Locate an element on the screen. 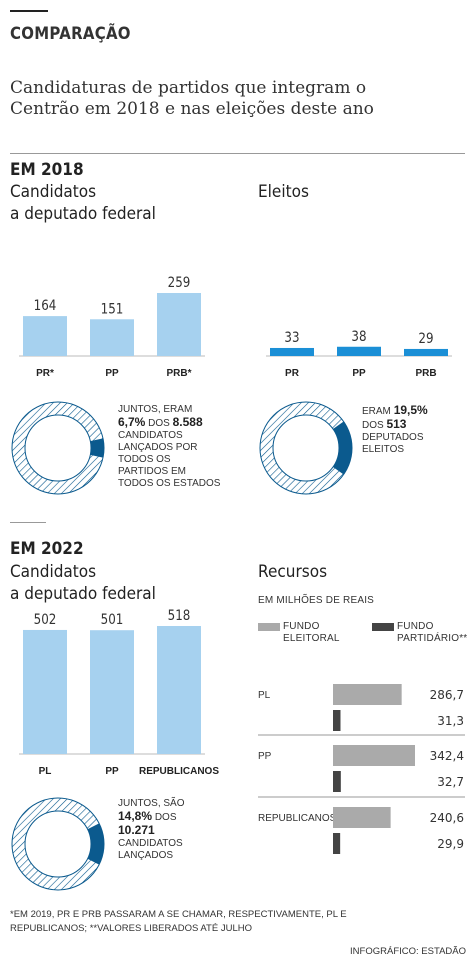 The width and height of the screenshot is (474, 965). donut-outer-edge is located at coordinates (58, 844).